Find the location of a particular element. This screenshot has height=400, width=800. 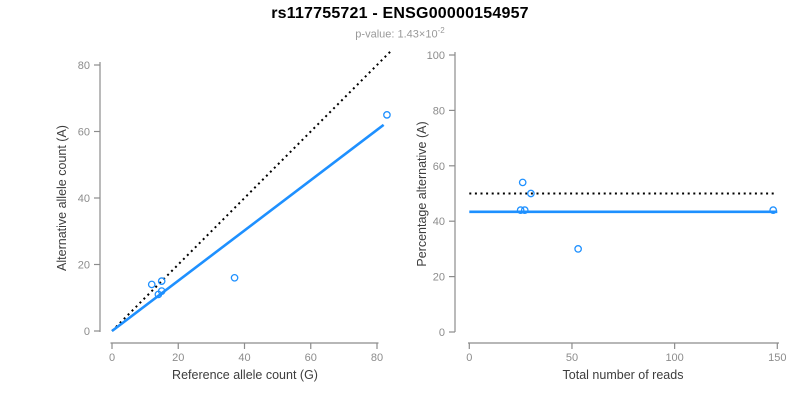

figure-subtitle: p-value: 1.43×10-2 is located at coordinates (400, 33).